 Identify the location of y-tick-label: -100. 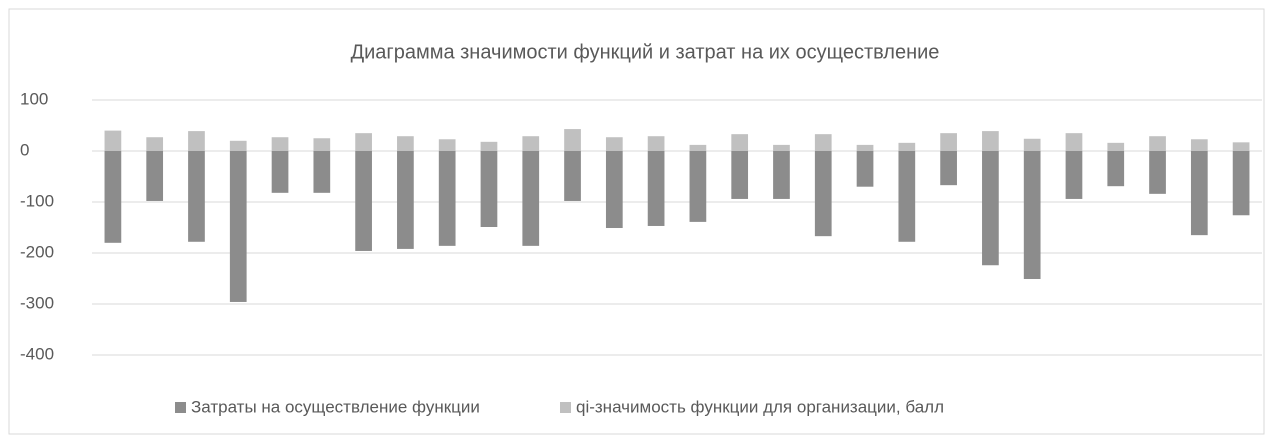
(37, 200).